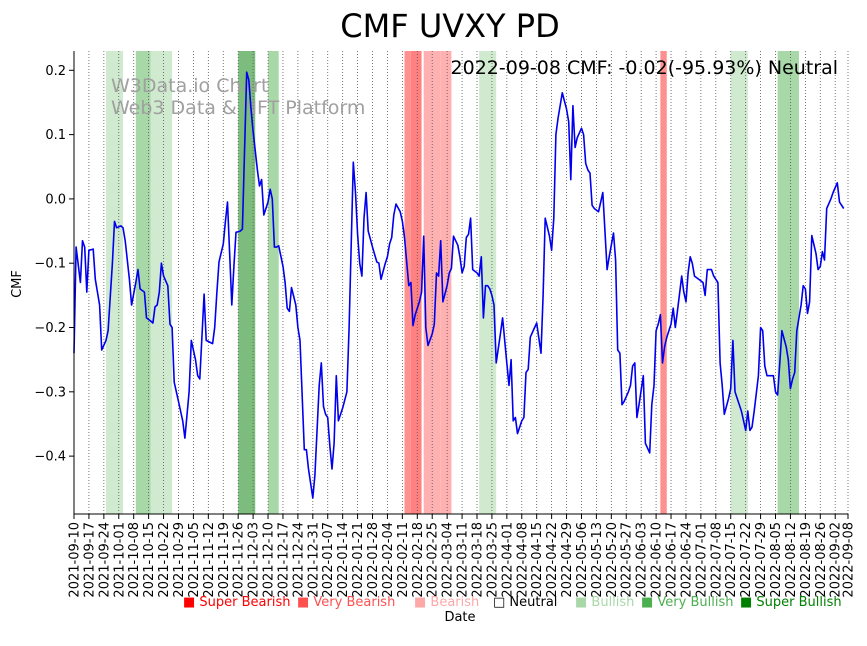 The image size is (867, 646). I want to click on chart-title: CMF UVXY PD, so click(449, 26).